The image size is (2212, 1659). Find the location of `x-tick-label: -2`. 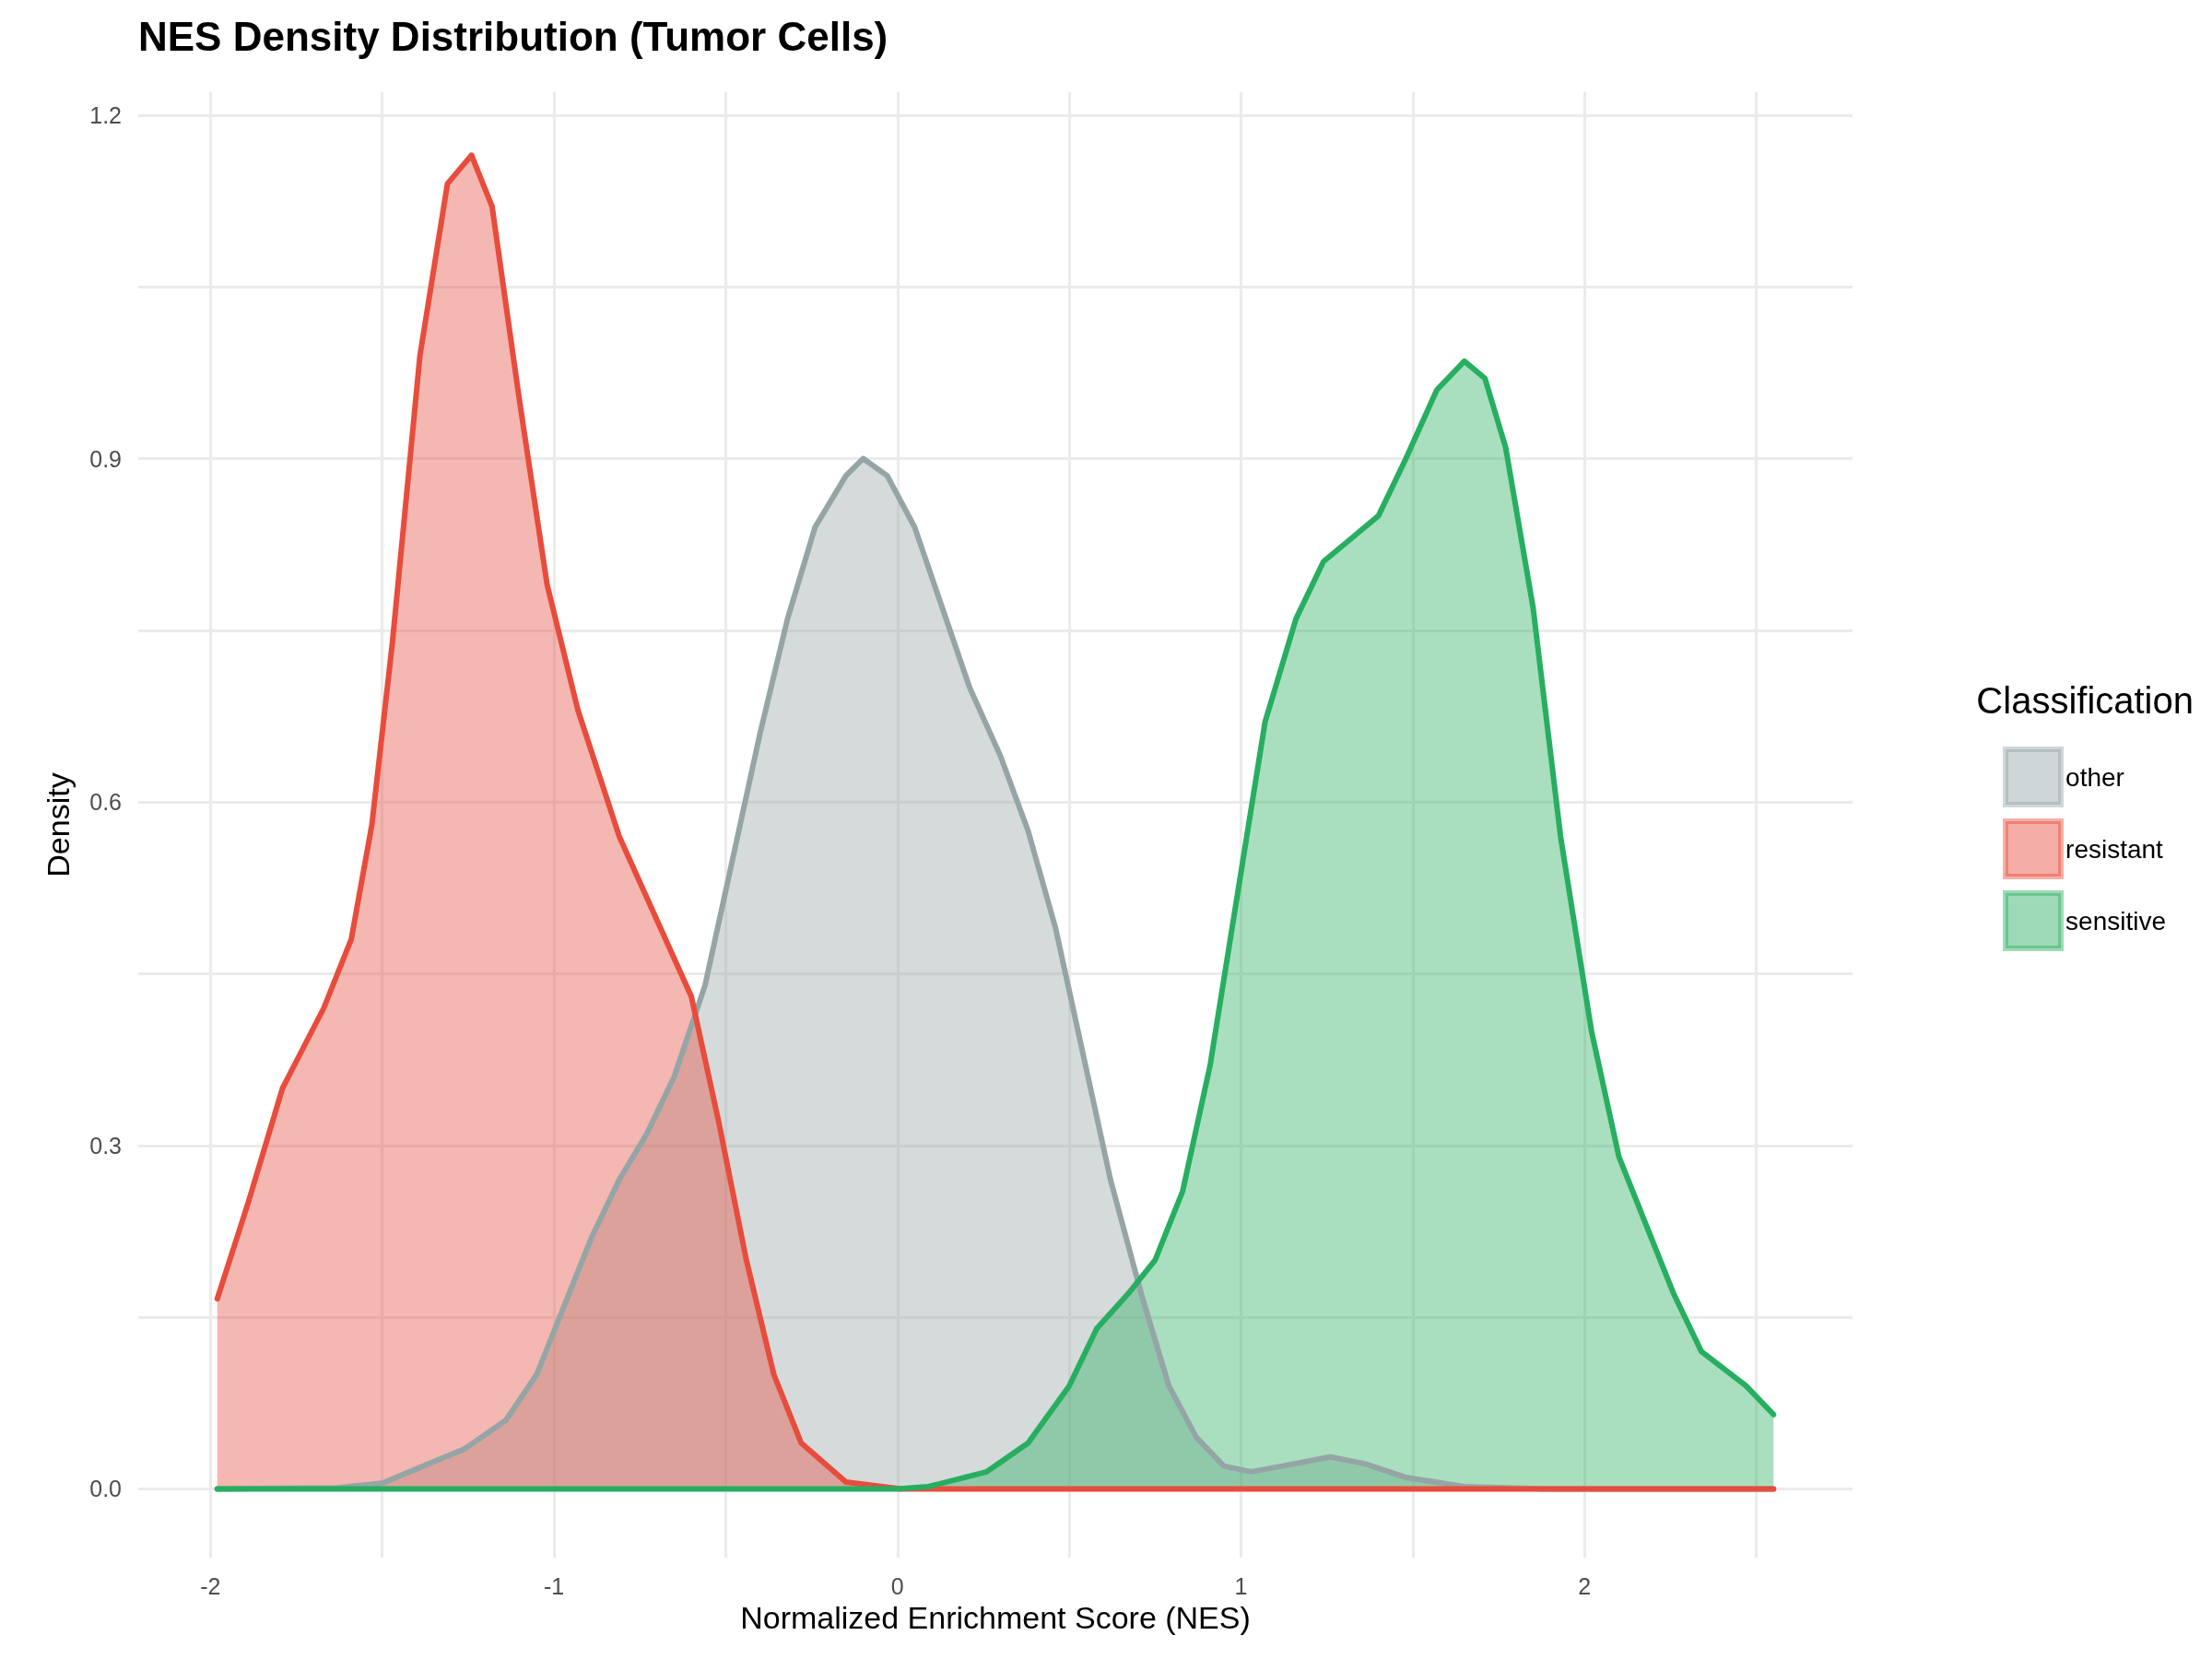

x-tick-label: -2 is located at coordinates (210, 1585).